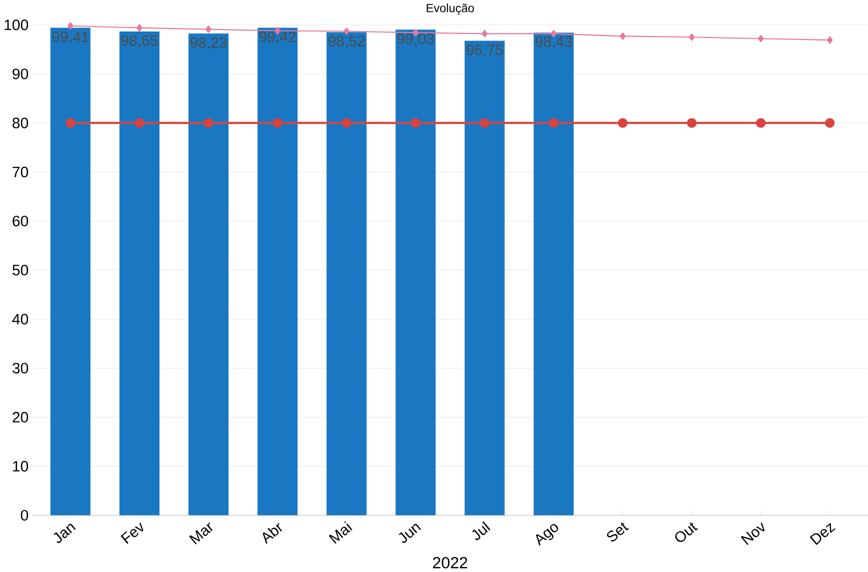 Image resolution: width=868 pixels, height=572 pixels. I want to click on x-tick-label: Ago, so click(547, 535).